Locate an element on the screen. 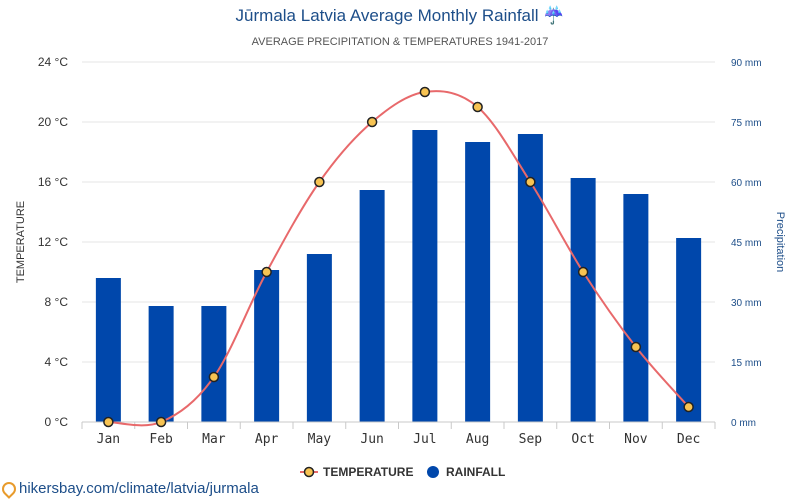 This screenshot has width=800, height=500. legend-rainfall-label: RAINFALL is located at coordinates (475, 472).